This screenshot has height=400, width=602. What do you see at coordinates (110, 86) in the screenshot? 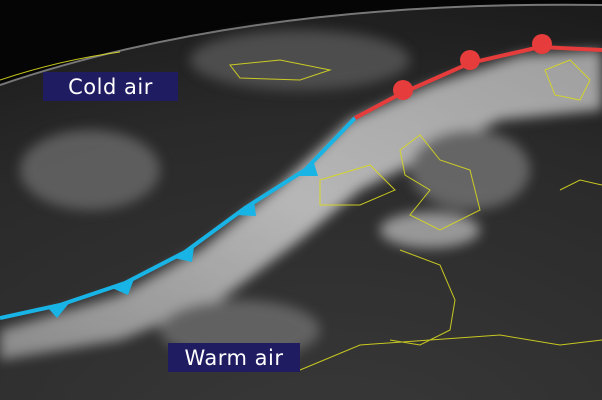
I see `cold-air-label: Cold air` at bounding box center [110, 86].